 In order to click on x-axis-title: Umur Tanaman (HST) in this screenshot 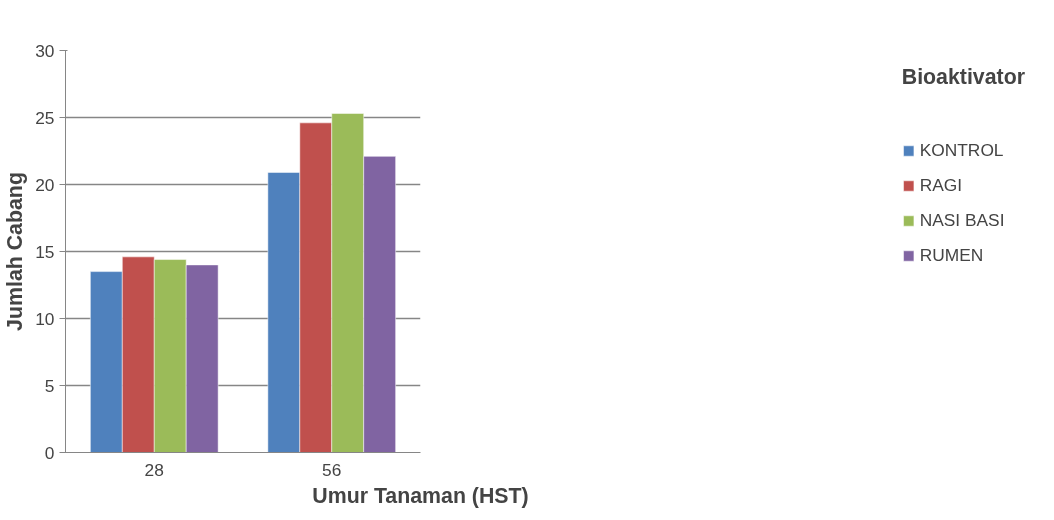, I will do `click(420, 495)`.